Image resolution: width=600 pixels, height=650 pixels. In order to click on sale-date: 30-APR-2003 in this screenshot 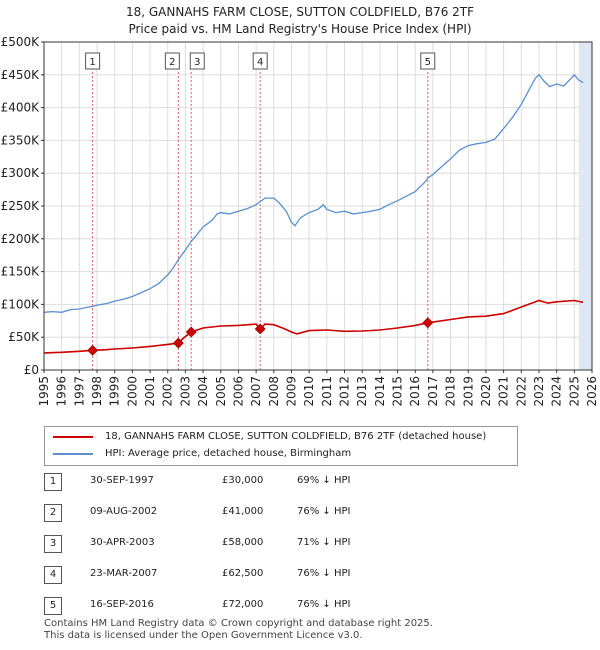, I will do `click(122, 542)`.